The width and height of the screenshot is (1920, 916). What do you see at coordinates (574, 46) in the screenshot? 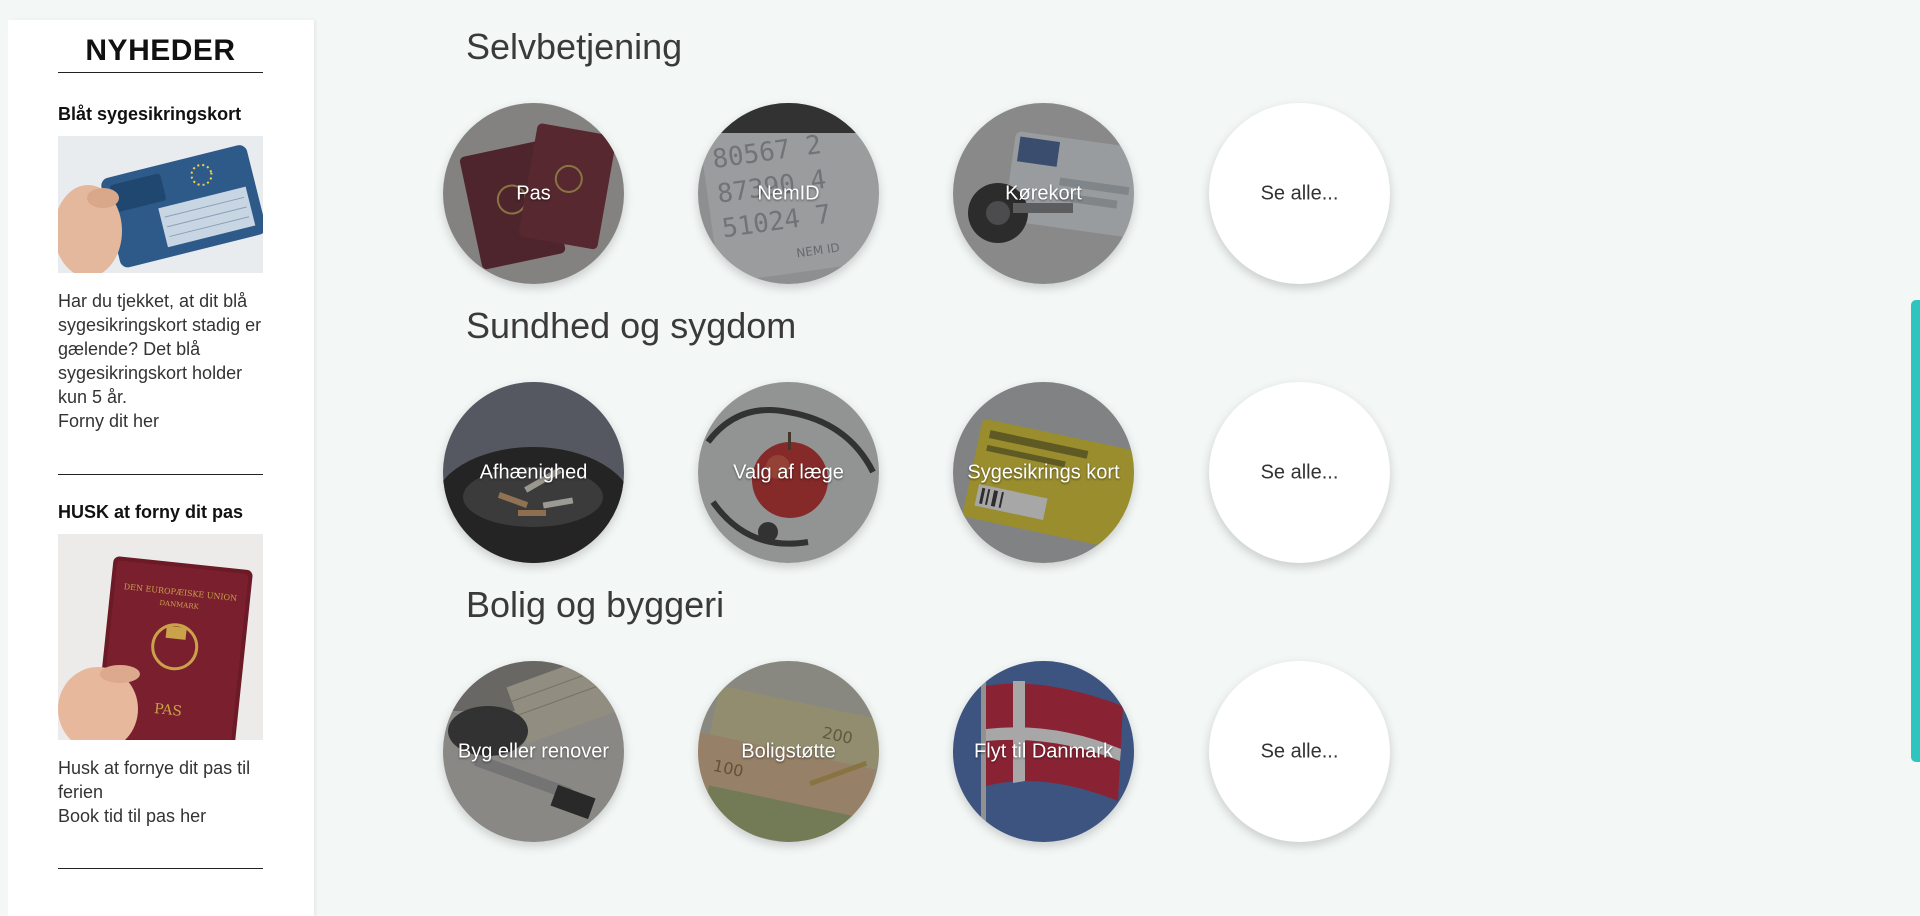
I see `section-title-selvbetjening: Selvbetjening` at bounding box center [574, 46].